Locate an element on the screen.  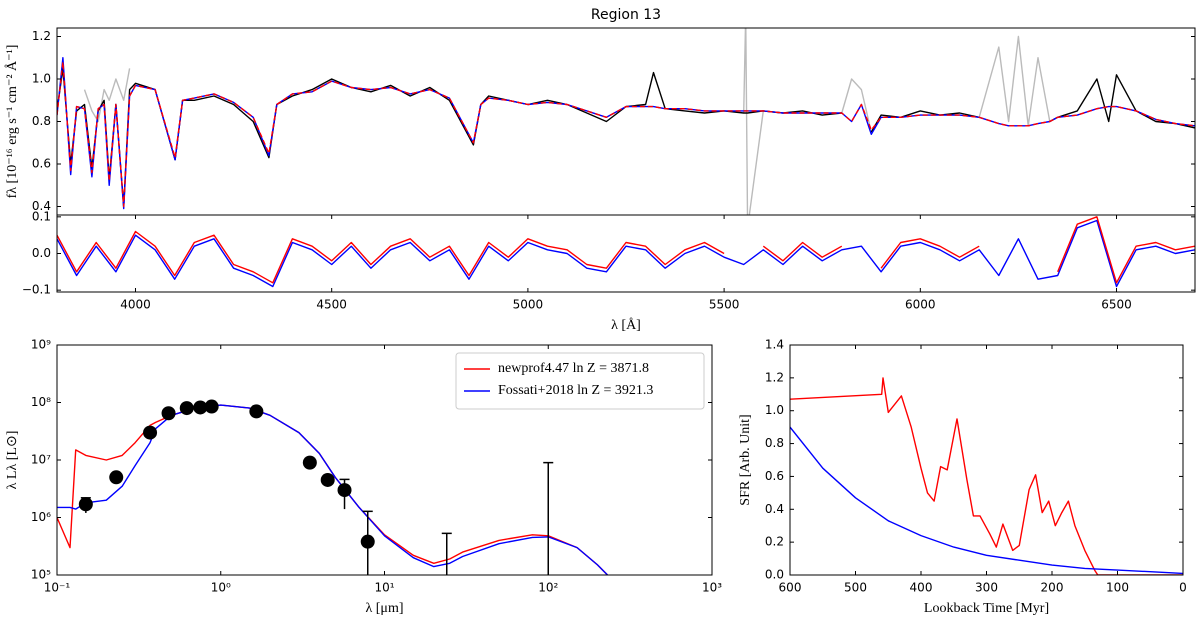
y-tick-label: 10⁸ is located at coordinates (41, 402).